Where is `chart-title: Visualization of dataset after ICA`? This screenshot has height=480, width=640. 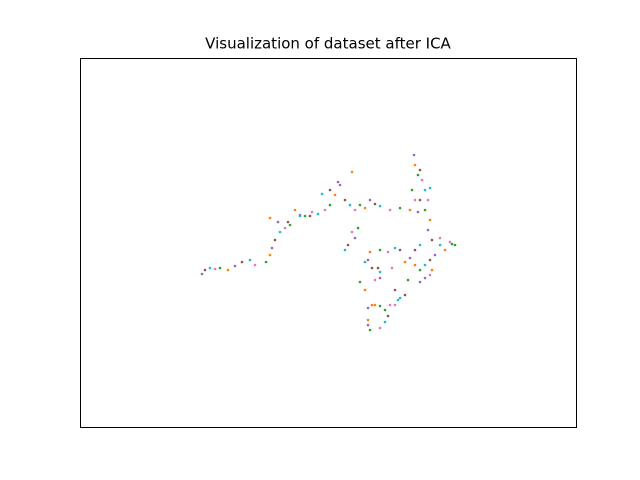 chart-title: Visualization of dataset after ICA is located at coordinates (328, 44).